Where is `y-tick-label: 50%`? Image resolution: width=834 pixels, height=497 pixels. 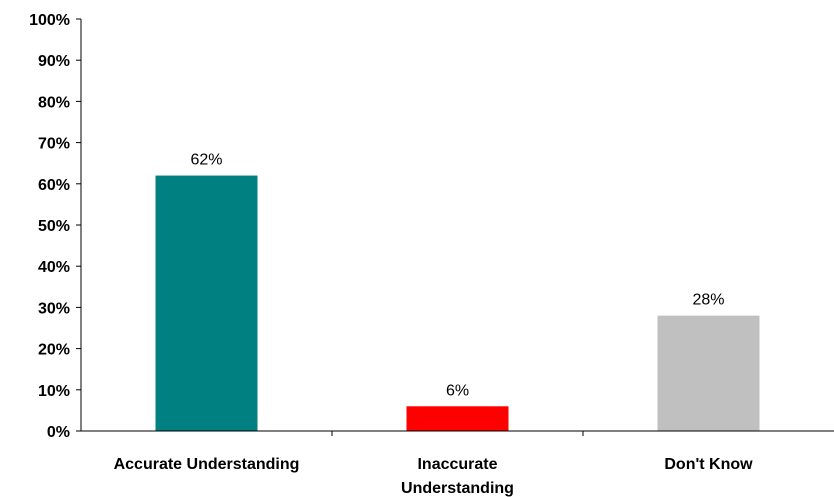
y-tick-label: 50% is located at coordinates (54, 226).